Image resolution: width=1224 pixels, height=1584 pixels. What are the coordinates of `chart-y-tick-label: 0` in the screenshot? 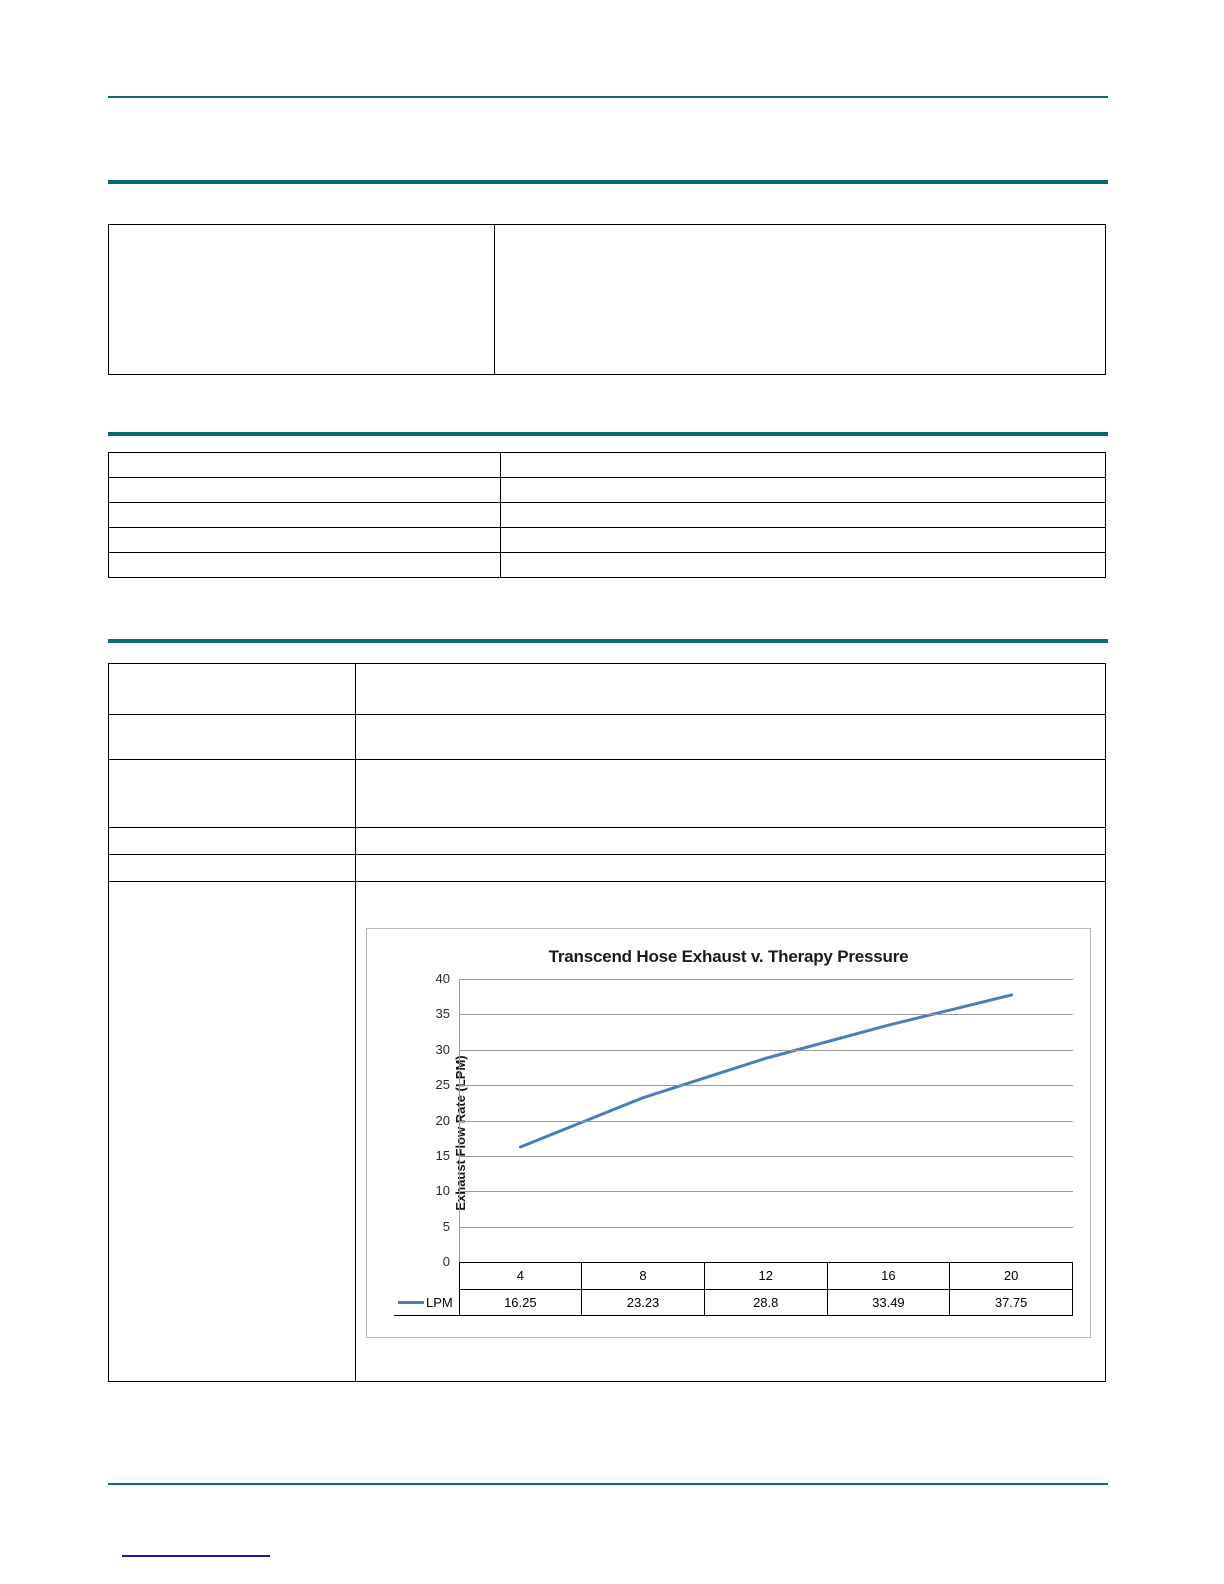 It's located at (446, 1262).